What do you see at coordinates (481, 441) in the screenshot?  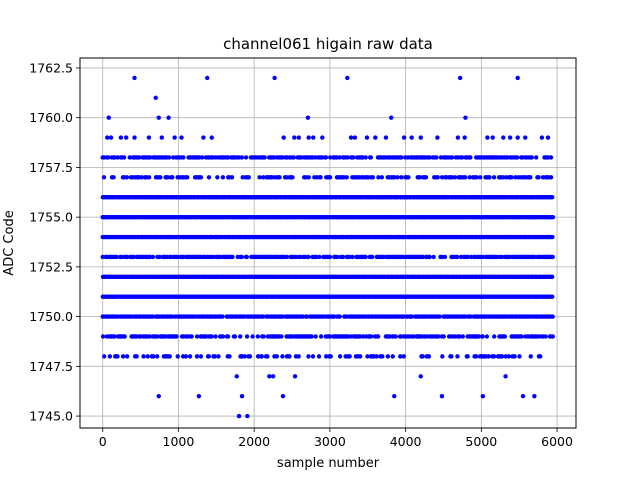 I see `x-tick-label: 5000` at bounding box center [481, 441].